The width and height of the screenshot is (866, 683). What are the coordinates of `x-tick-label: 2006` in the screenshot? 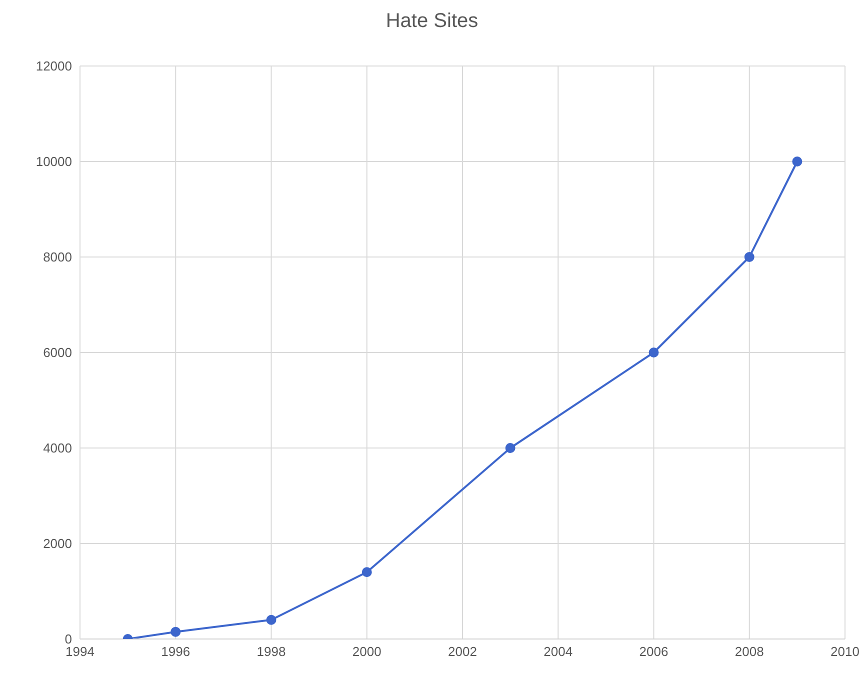 It's located at (653, 652).